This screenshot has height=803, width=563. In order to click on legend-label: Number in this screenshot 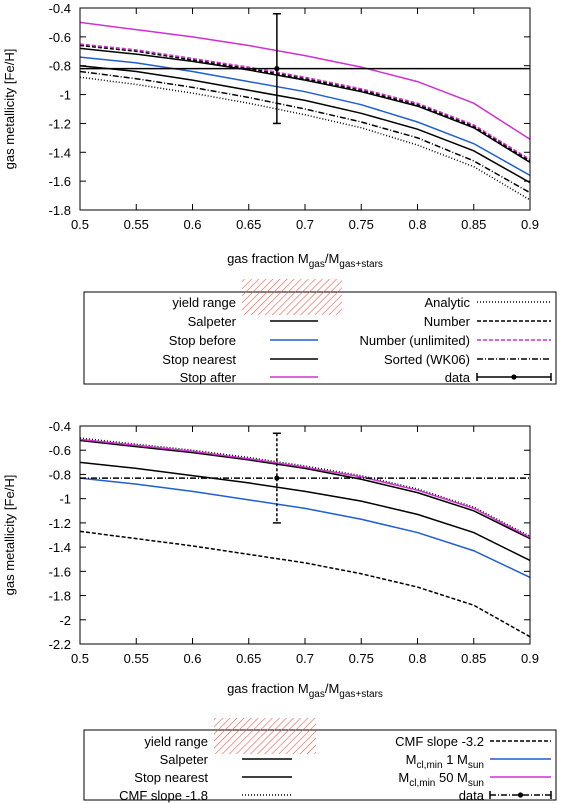, I will do `click(447, 321)`.